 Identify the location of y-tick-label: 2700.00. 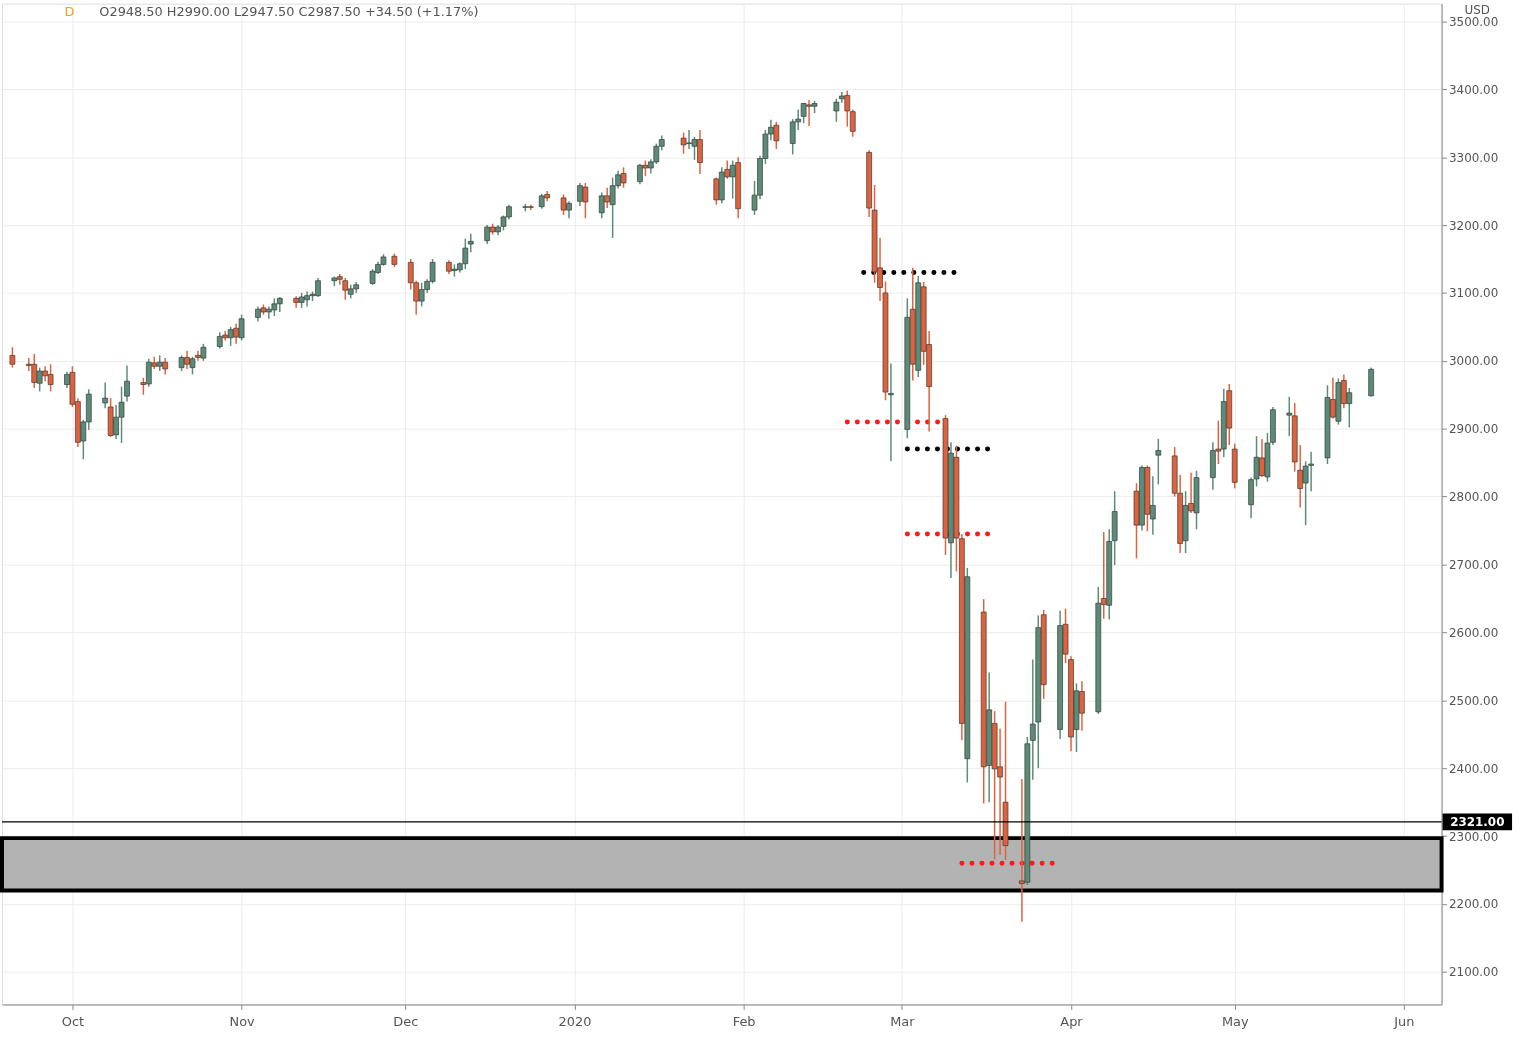
(1474, 564).